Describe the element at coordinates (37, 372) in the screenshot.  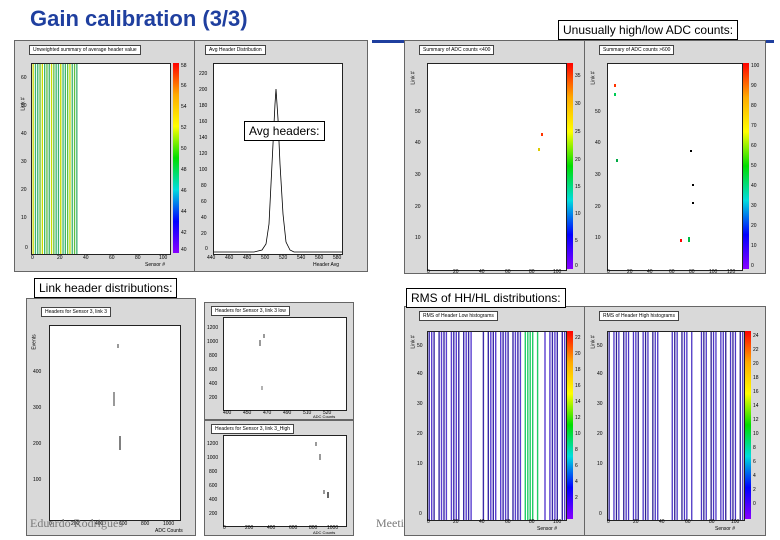
I see `y-tick: 400` at that location.